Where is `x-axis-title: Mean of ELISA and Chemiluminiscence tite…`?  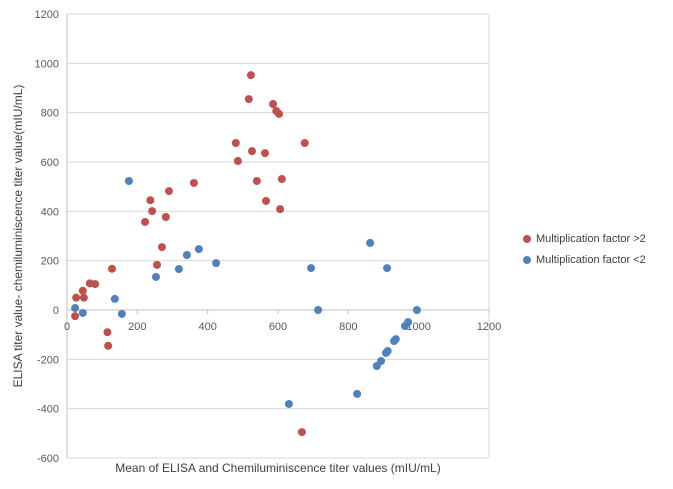
x-axis-title: Mean of ELISA and Chemiluminiscence tite… is located at coordinates (277, 468).